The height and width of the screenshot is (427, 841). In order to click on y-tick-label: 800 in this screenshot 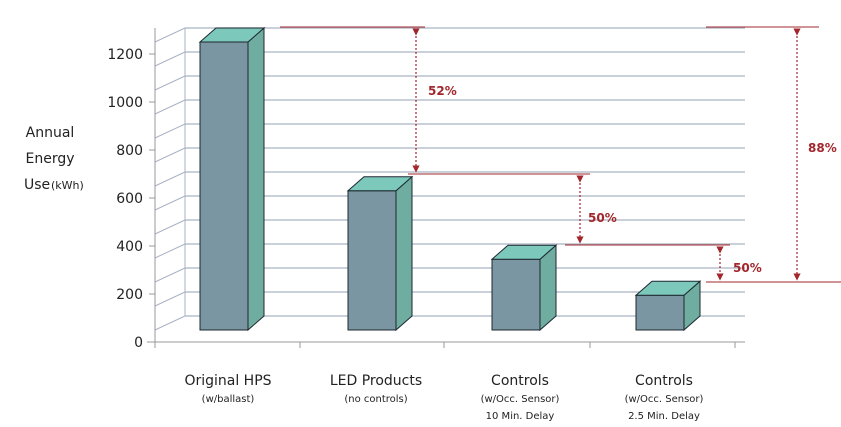, I will do `click(129, 151)`.